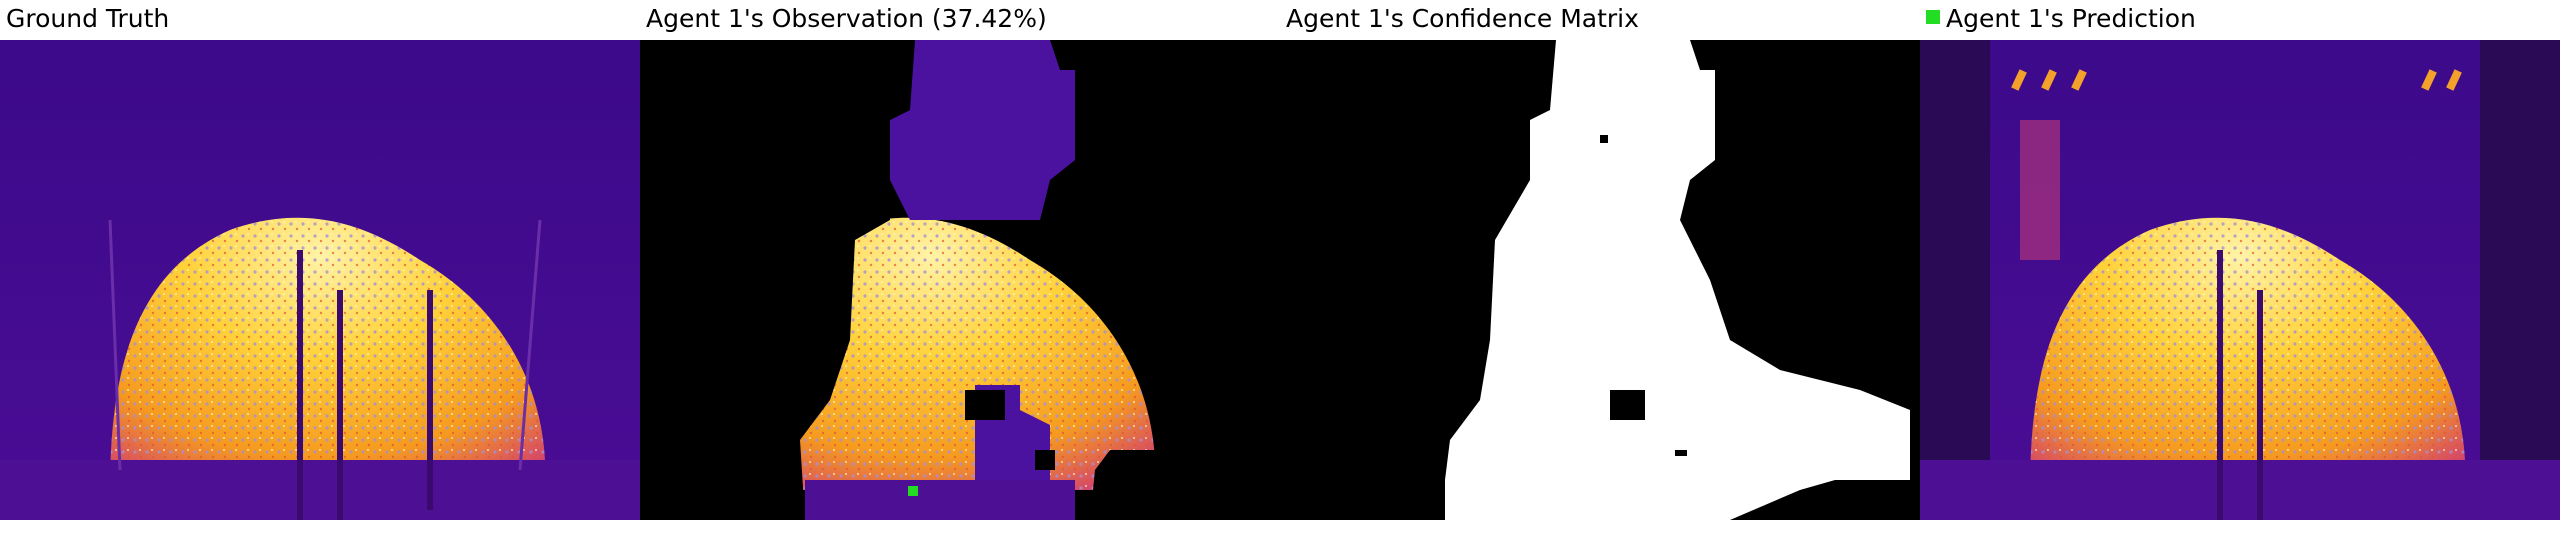  What do you see at coordinates (1462, 18) in the screenshot?
I see `panel-title-confidence-matrix: Agent 1's Confidence Matrix` at bounding box center [1462, 18].